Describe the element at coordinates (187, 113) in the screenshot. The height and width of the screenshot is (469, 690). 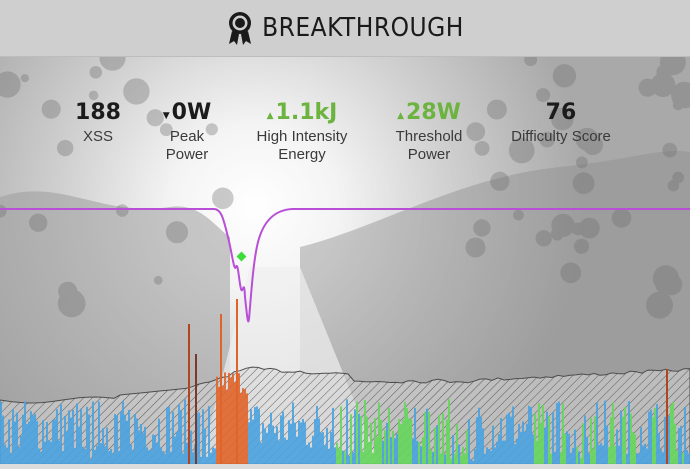
I see `stat-value: ▼ 0W` at that location.